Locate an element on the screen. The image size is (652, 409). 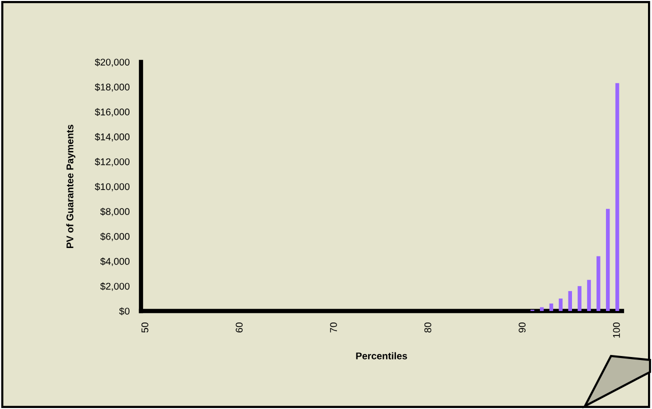
y-tick-label: $0 is located at coordinates (124, 311).